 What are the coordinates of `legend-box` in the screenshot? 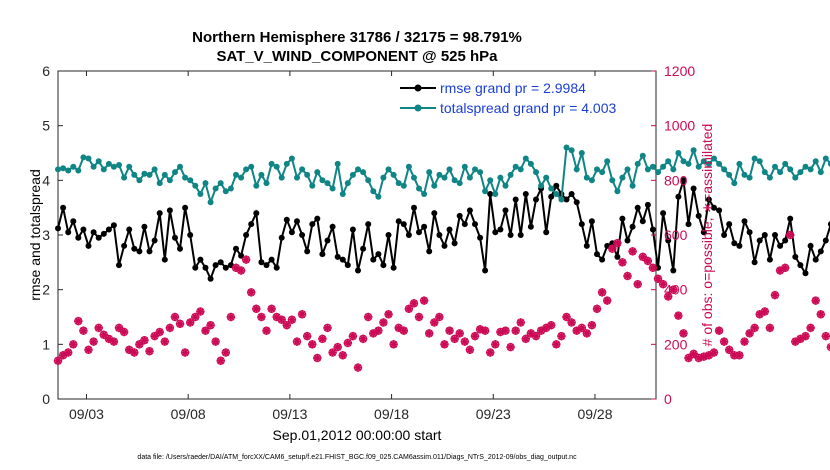 It's located at (520, 99).